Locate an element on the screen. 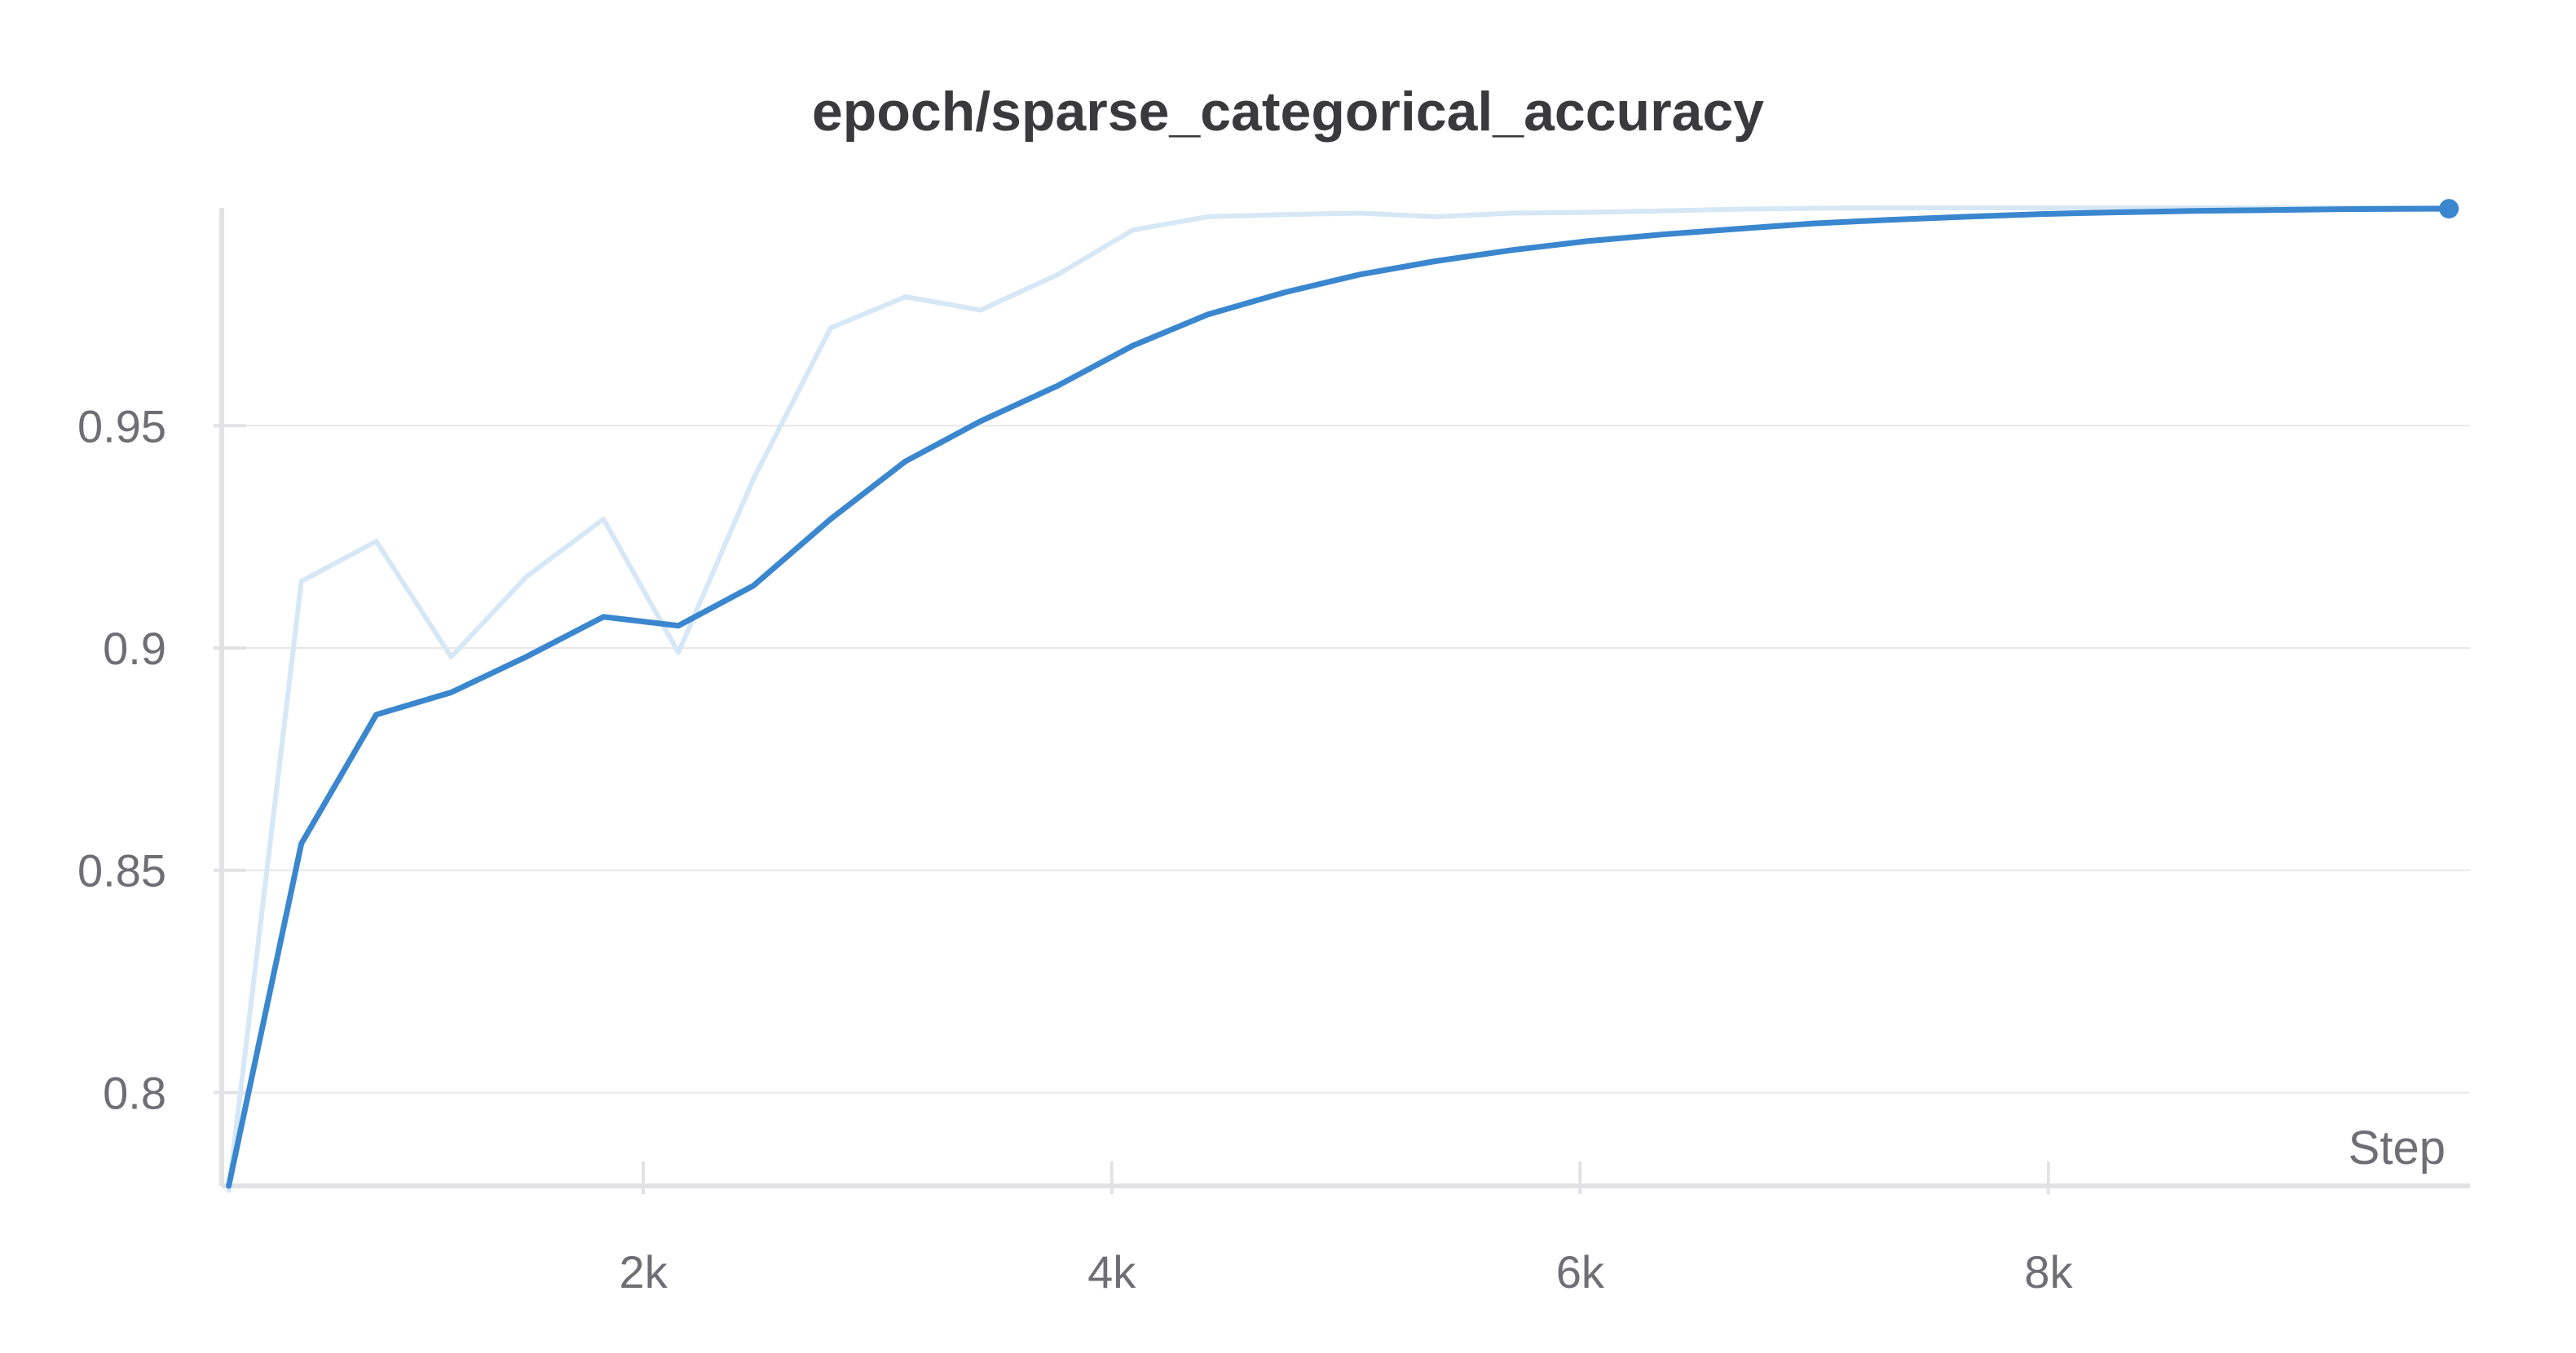 The width and height of the screenshot is (2576, 1353). x-tick-label: 8k is located at coordinates (2048, 1272).